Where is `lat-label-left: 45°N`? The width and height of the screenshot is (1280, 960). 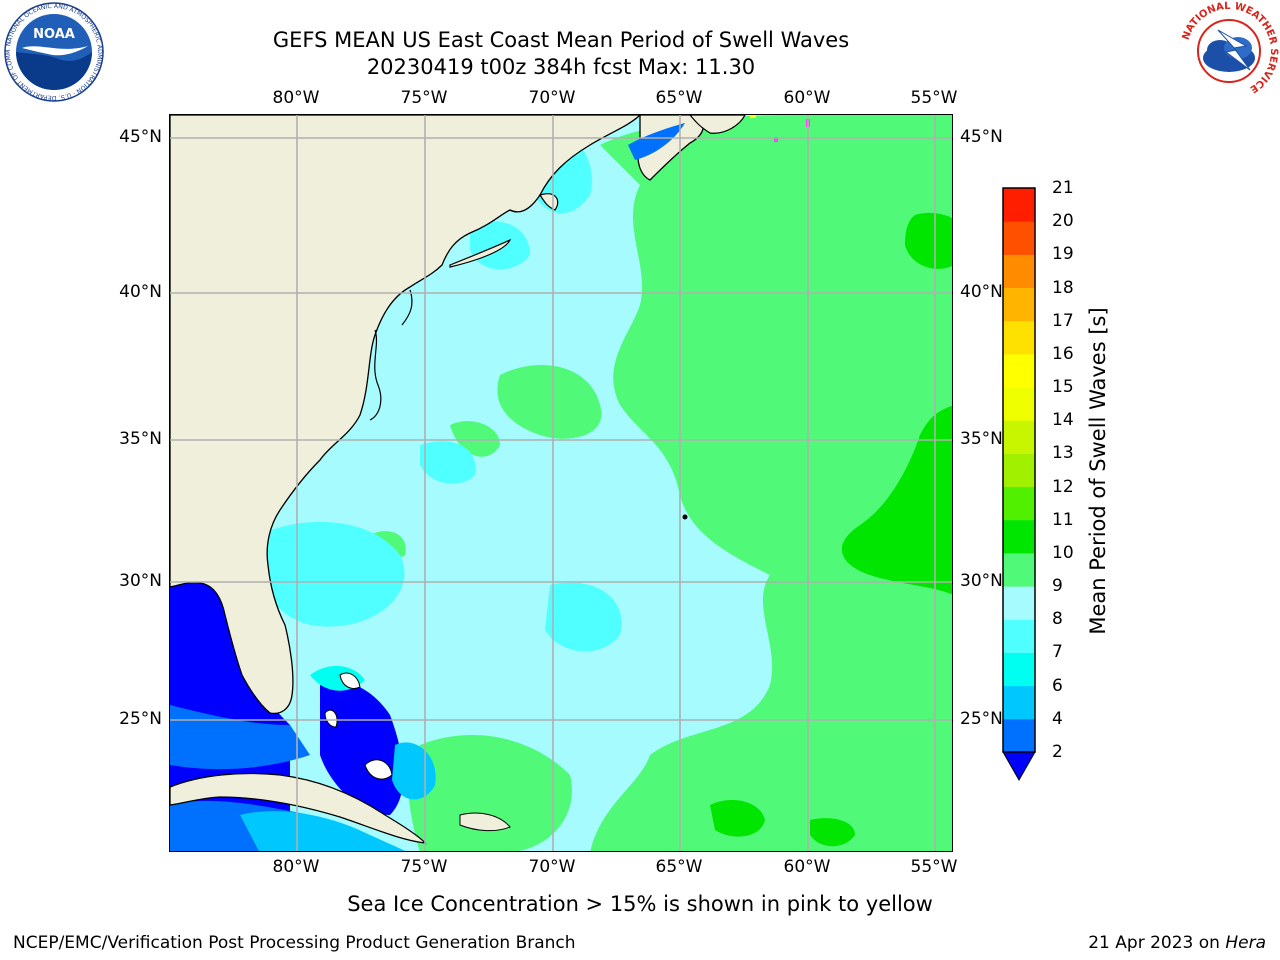
lat-label-left: 45°N is located at coordinates (140, 137).